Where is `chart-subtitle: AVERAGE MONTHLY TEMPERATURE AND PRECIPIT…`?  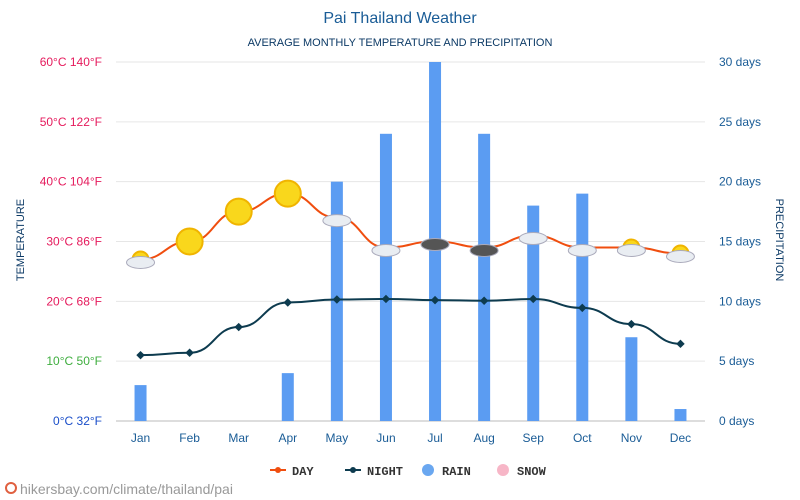
chart-subtitle: AVERAGE MONTHLY TEMPERATURE AND PRECIPIT… is located at coordinates (400, 43).